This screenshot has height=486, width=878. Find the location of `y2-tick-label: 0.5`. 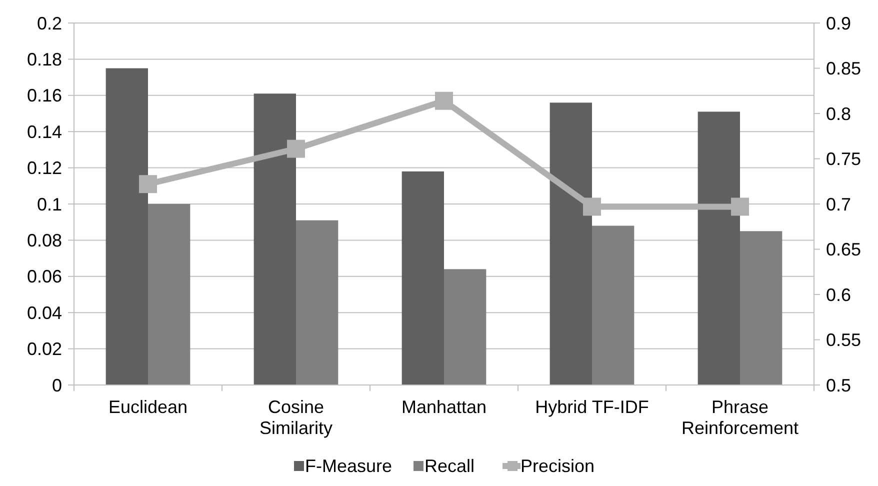

y2-tick-label: 0.5 is located at coordinates (839, 385).